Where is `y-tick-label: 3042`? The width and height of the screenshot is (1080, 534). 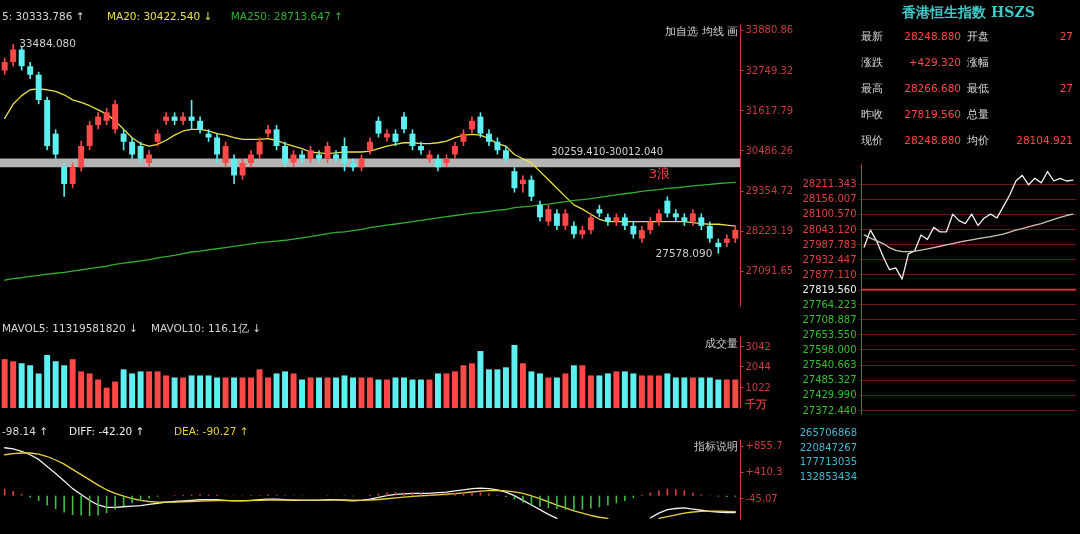
y-tick-label: 3042 is located at coordinates (758, 346).